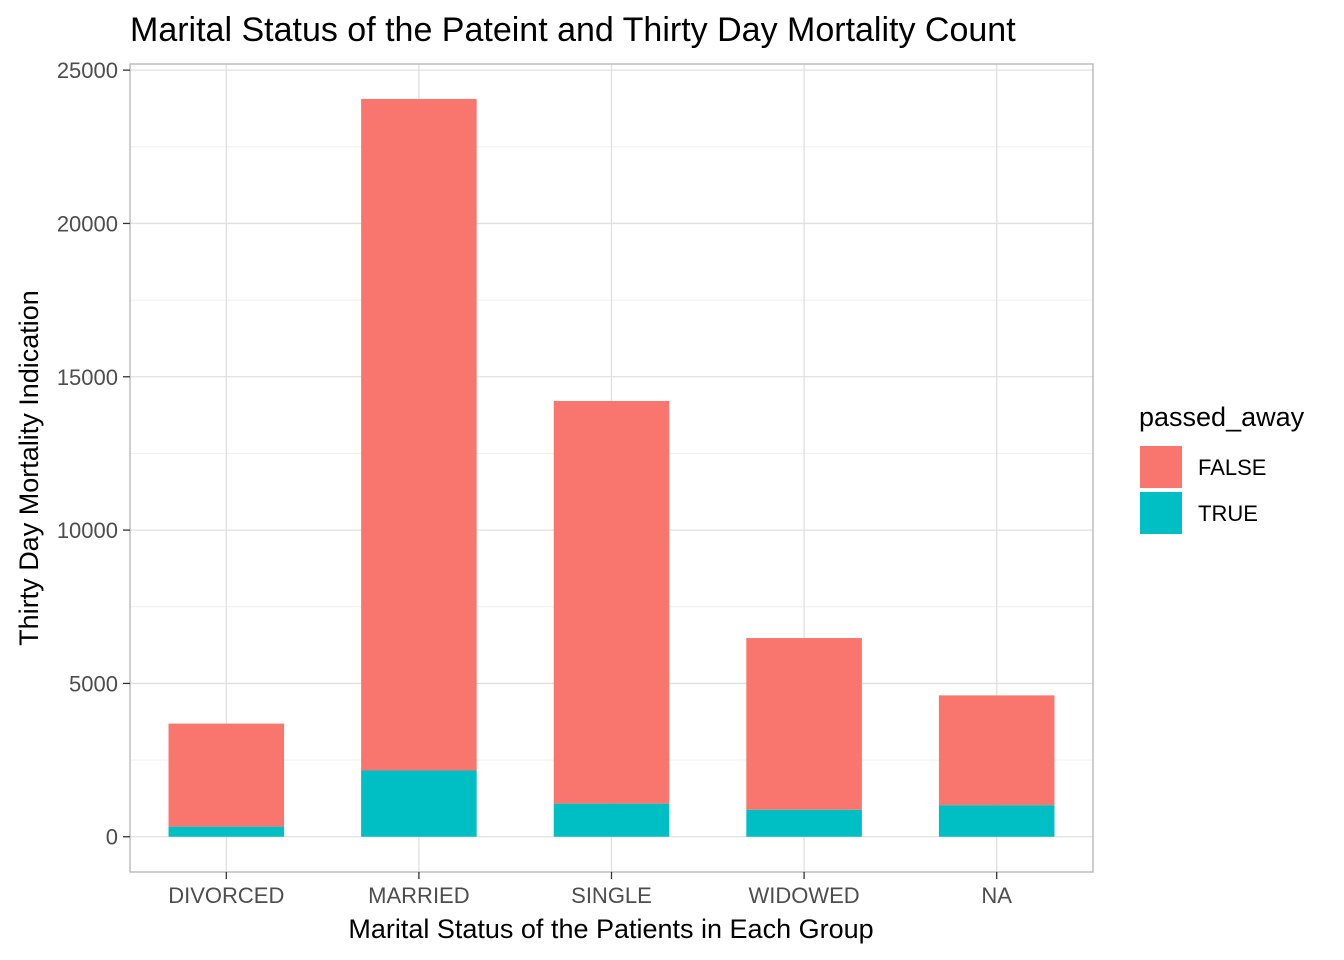  I want to click on bar-married-false, so click(419, 434).